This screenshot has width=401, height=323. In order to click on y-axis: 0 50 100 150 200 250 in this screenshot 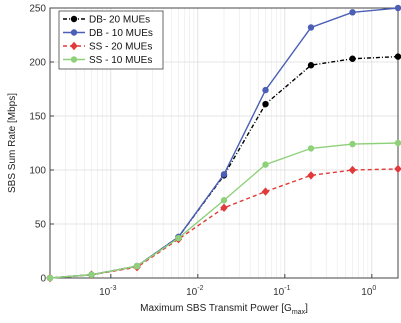, I will do `click(41, 144)`.